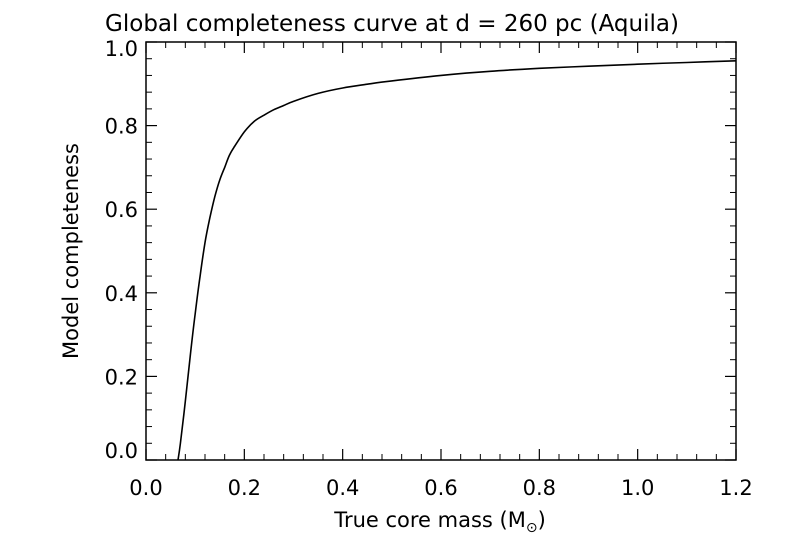 The width and height of the screenshot is (785, 536). I want to click on y-tick-label: 0.6, so click(121, 210).